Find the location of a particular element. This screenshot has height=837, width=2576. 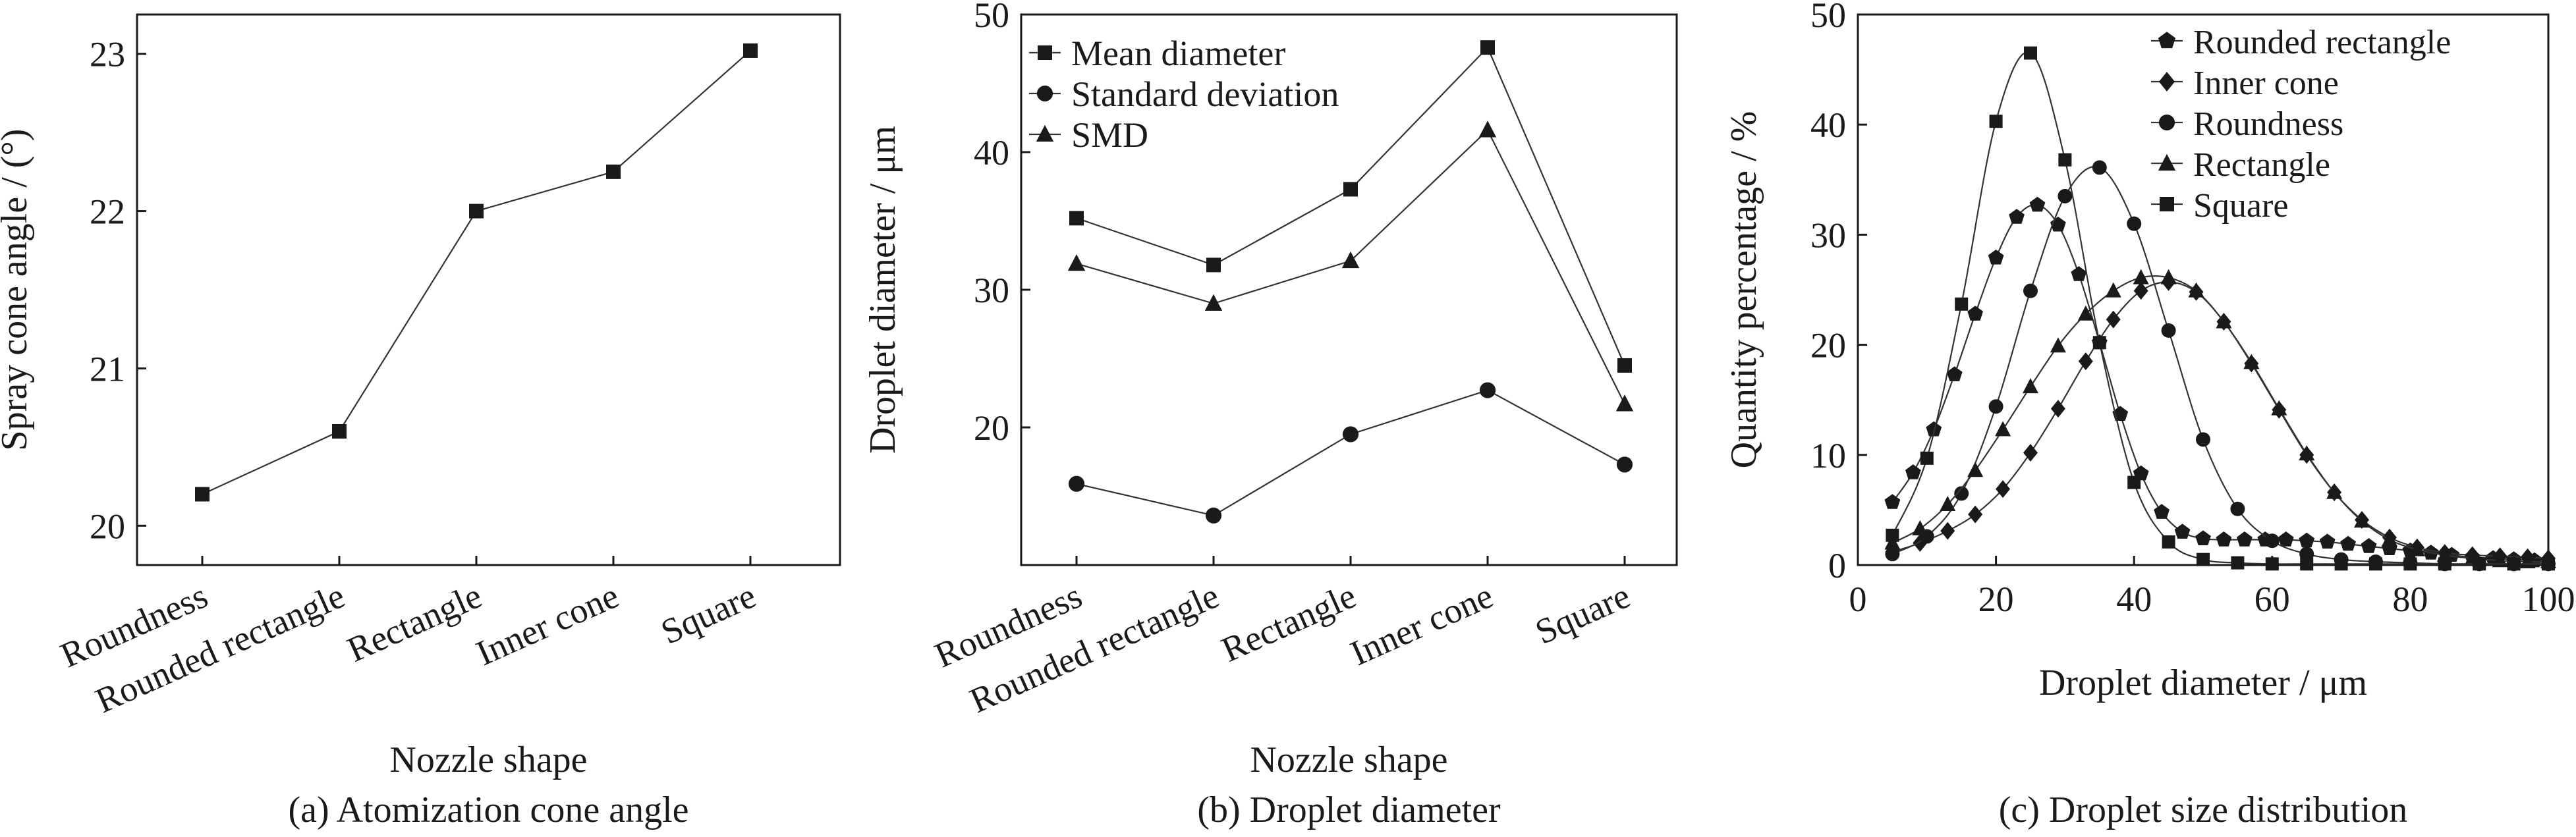

x-axis-label: Droplet diameter / μm is located at coordinates (2203, 682).